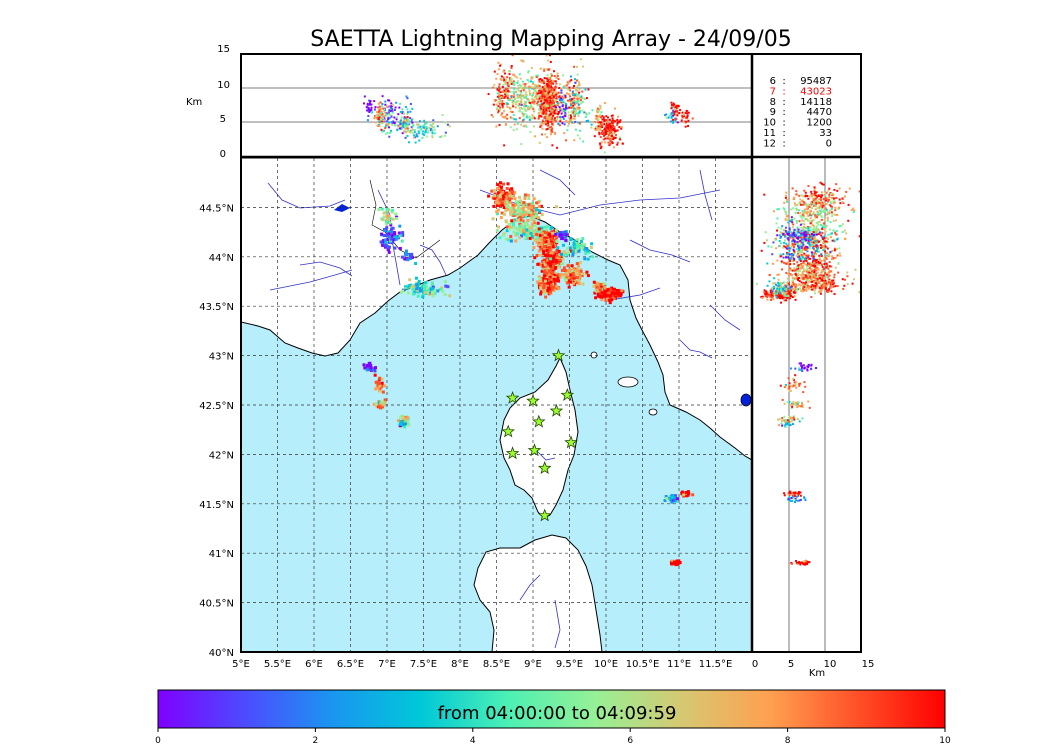 The height and width of the screenshot is (750, 1050). What do you see at coordinates (813, 418) in the screenshot?
I see `side-panel: 0 5 10 15 Km` at bounding box center [813, 418].